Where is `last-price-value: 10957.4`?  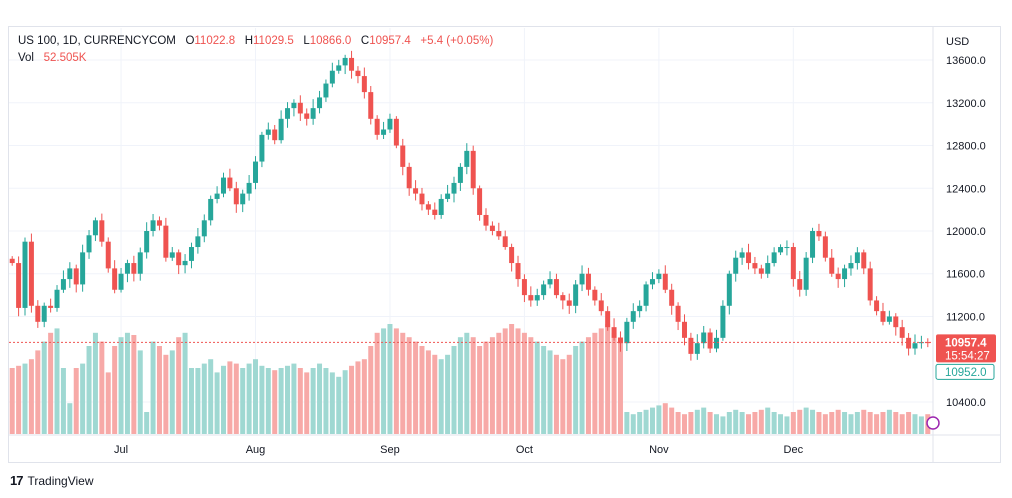
last-price-value: 10957.4 is located at coordinates (966, 343).